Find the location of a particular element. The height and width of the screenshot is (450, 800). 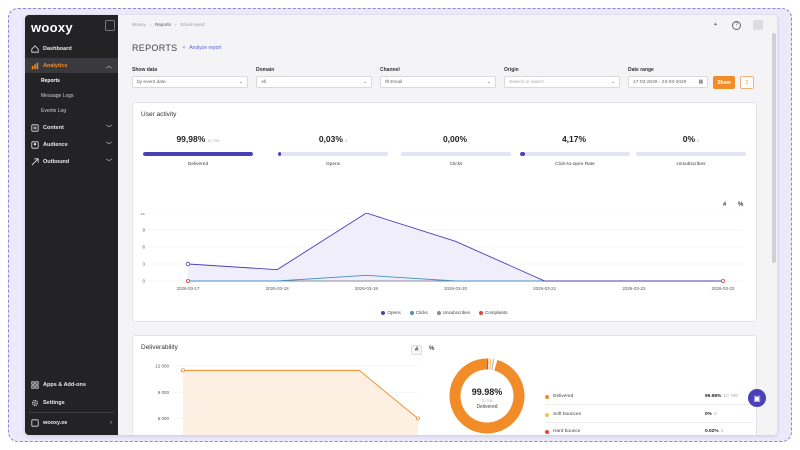

metric-unsubscribes: 0% 0 Unsubscribes is located at coordinates (691, 148).